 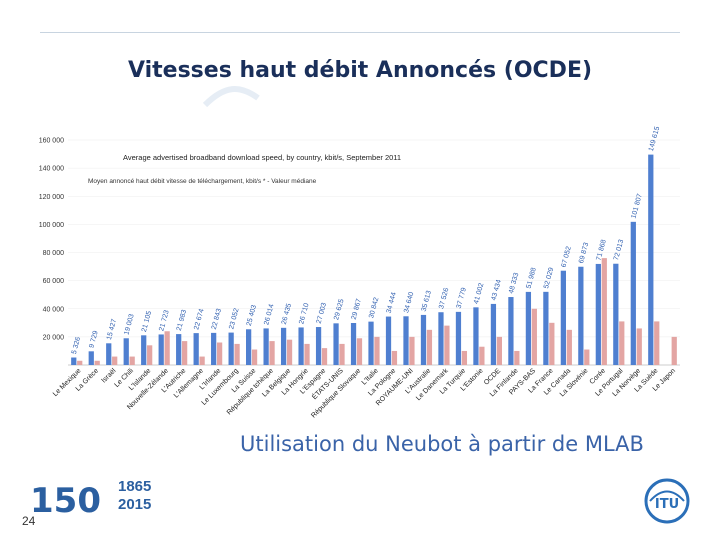 I want to click on page-number: 24, so click(x=29, y=521).